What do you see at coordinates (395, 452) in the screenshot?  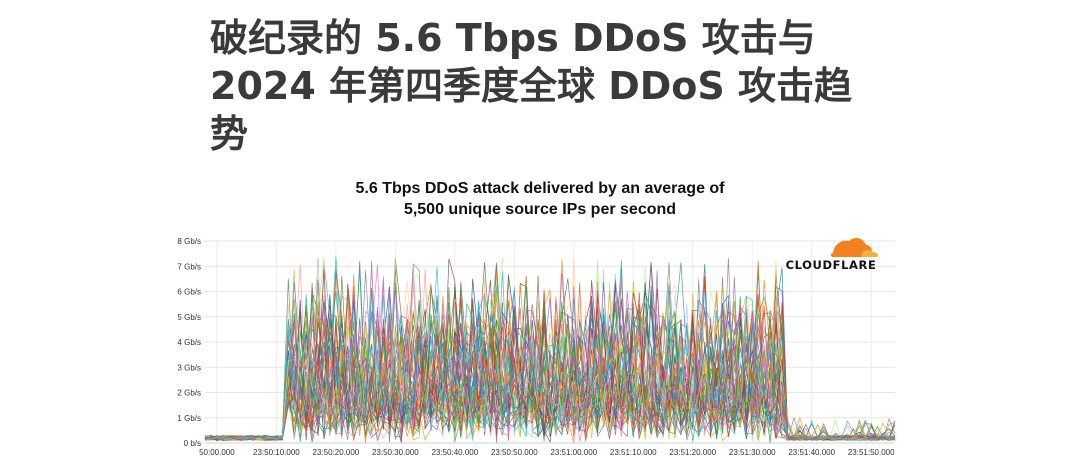 I see `x-tick-label: 23:50:30.000` at bounding box center [395, 452].